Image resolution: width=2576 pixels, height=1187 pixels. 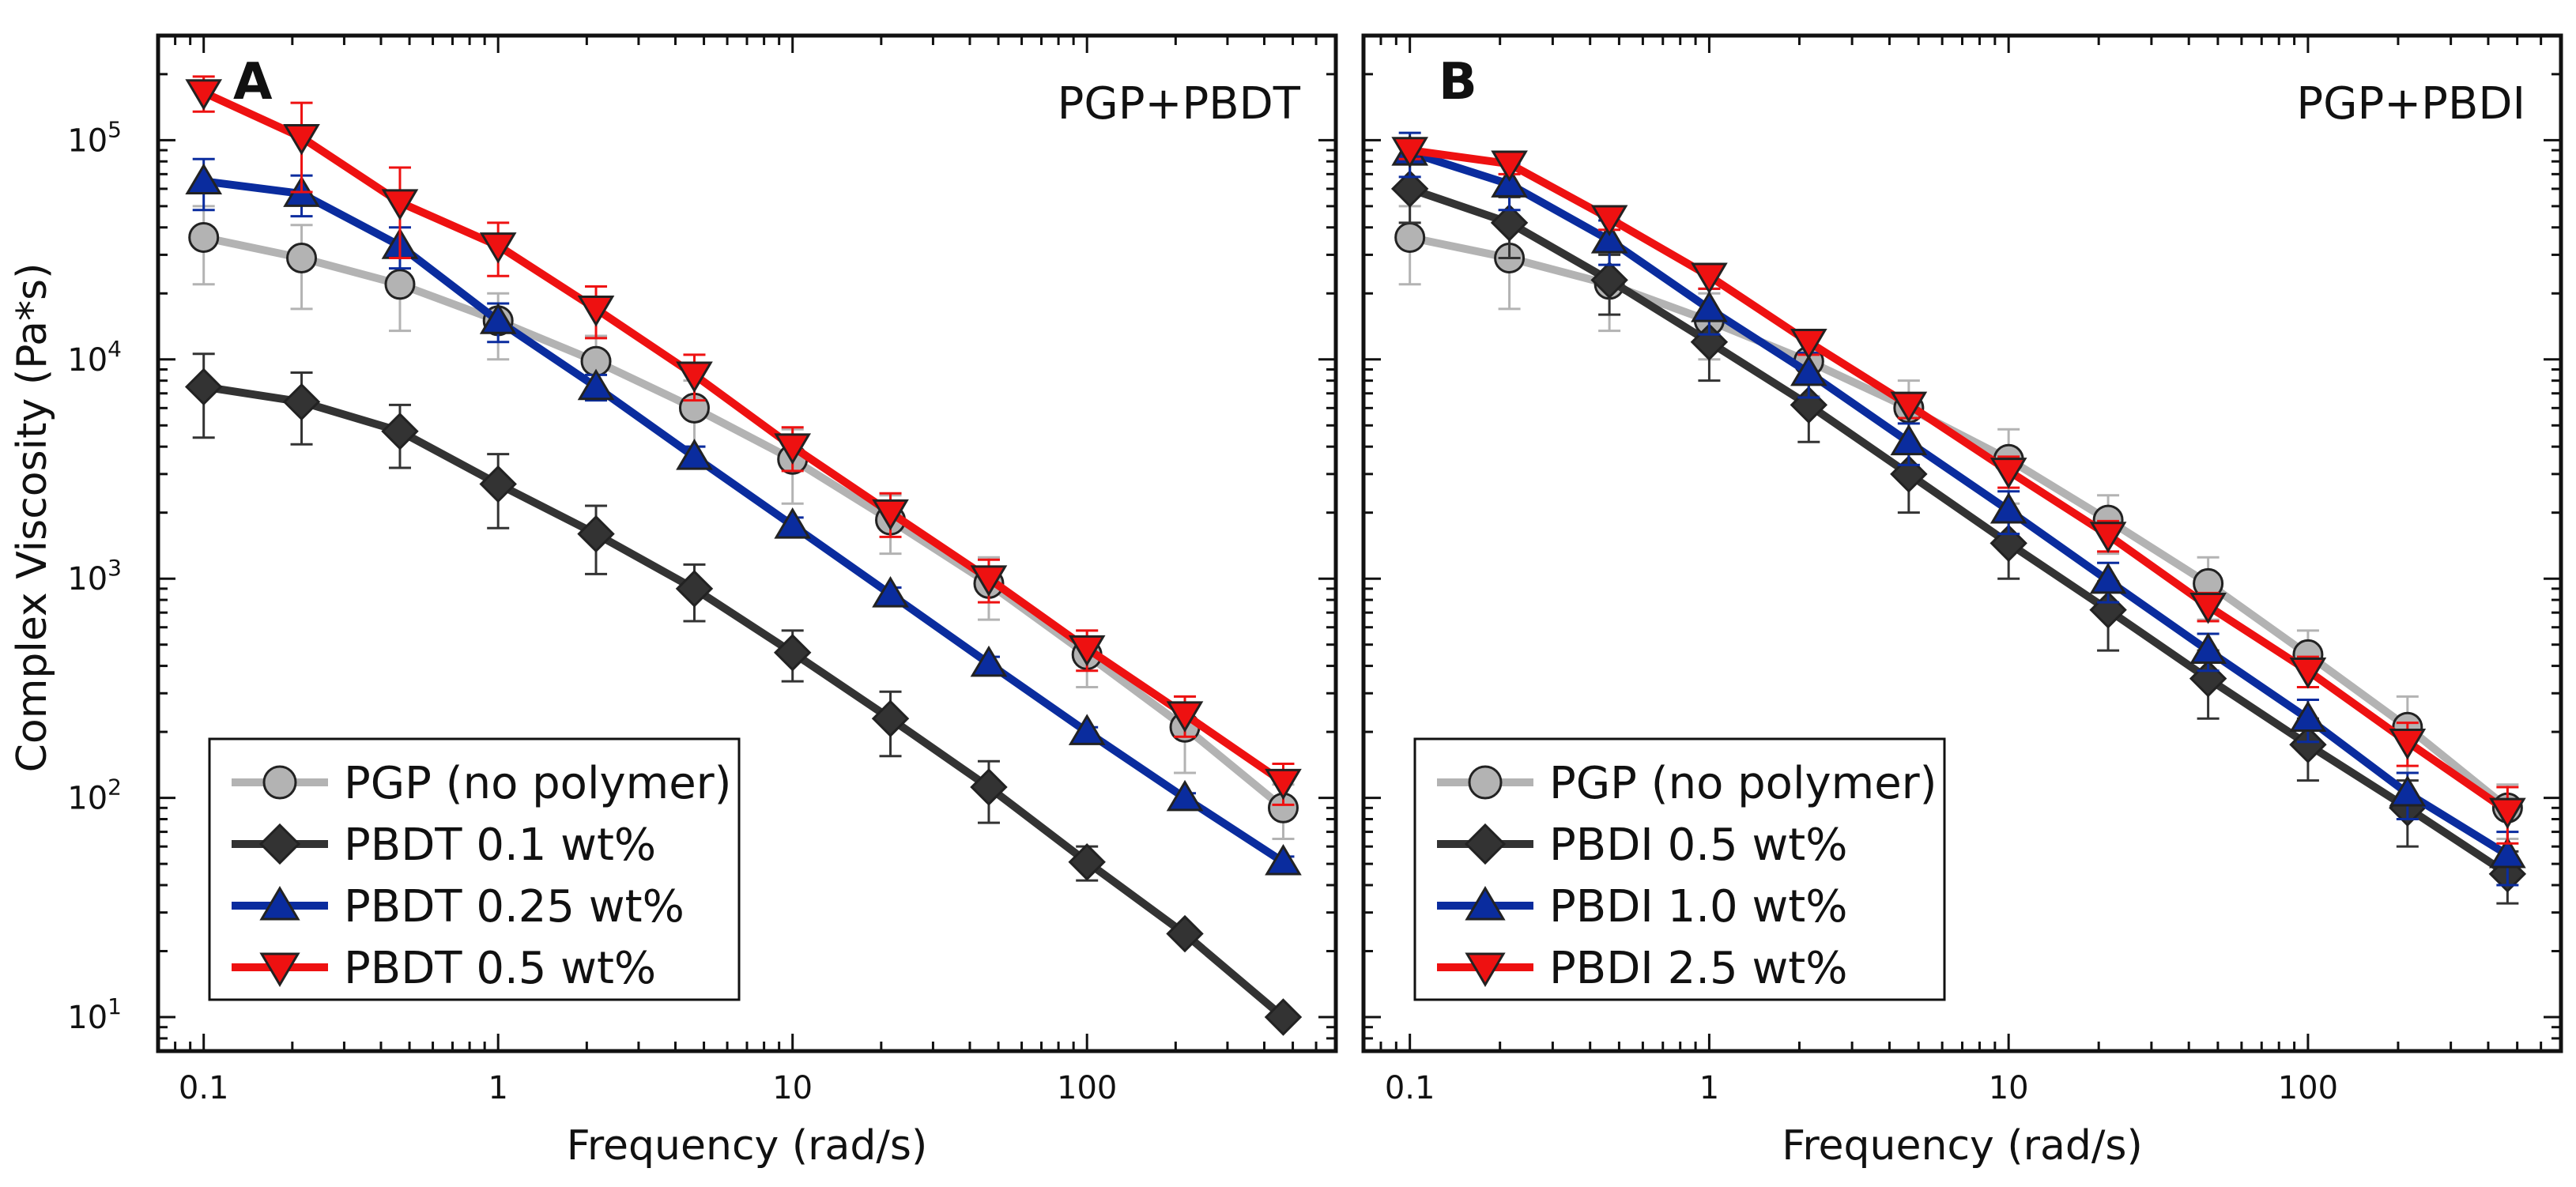 I want to click on legend-label: PBDI 1.0 wt%, so click(x=1698, y=907).